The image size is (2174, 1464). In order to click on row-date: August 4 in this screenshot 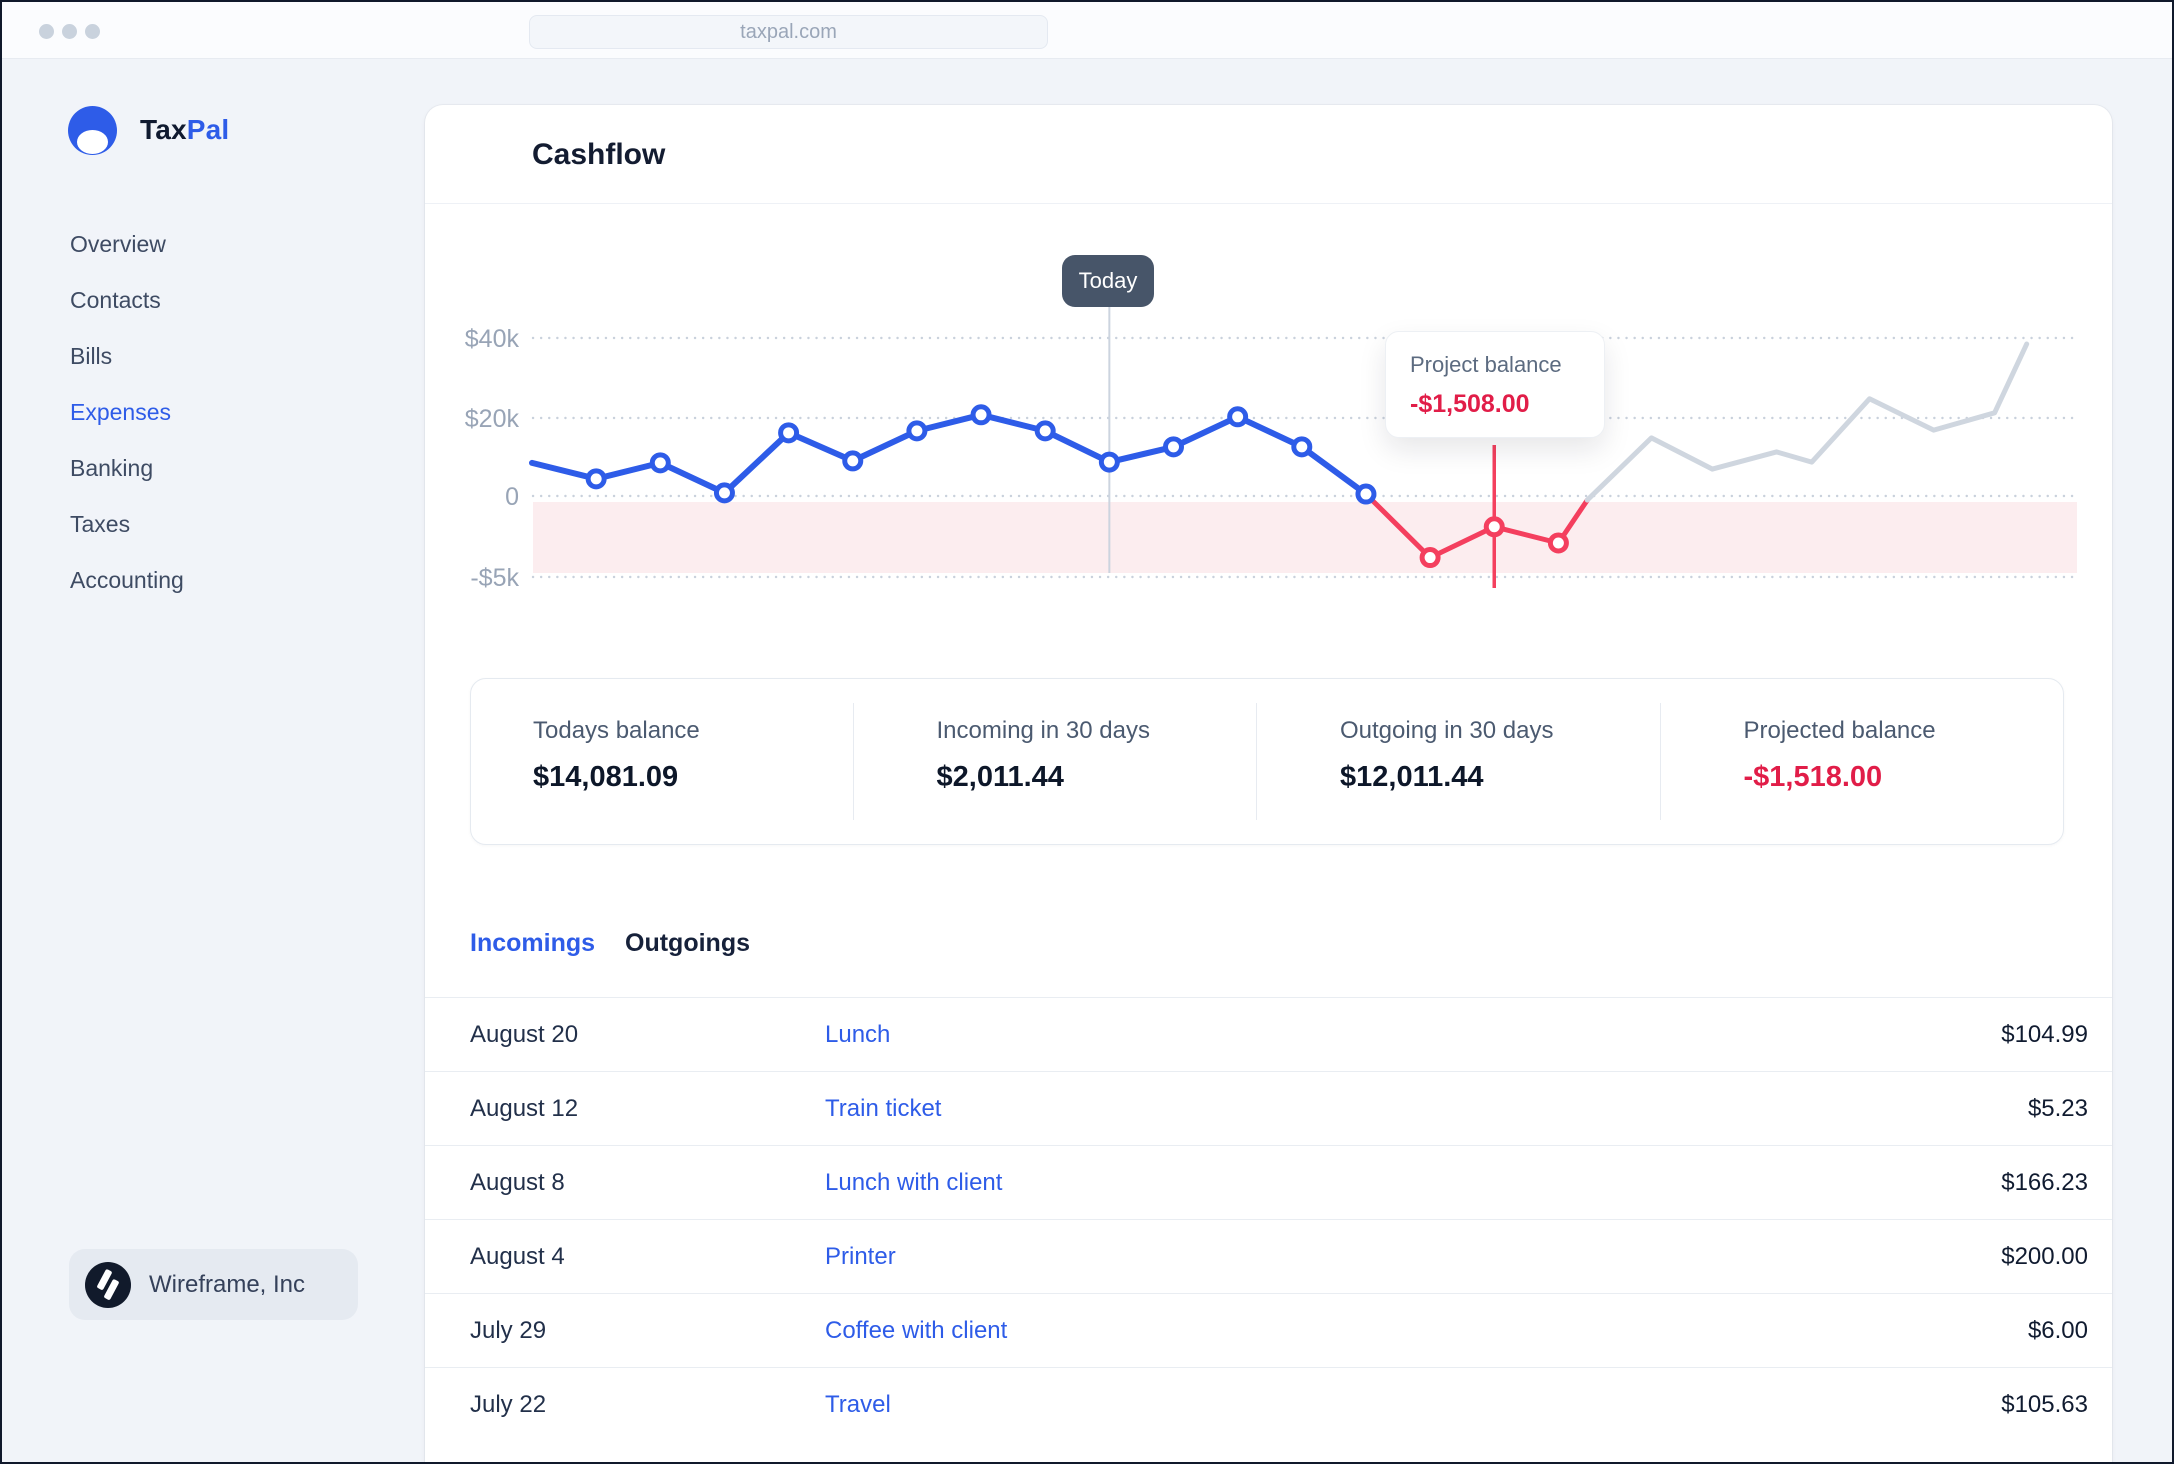, I will do `click(517, 1256)`.